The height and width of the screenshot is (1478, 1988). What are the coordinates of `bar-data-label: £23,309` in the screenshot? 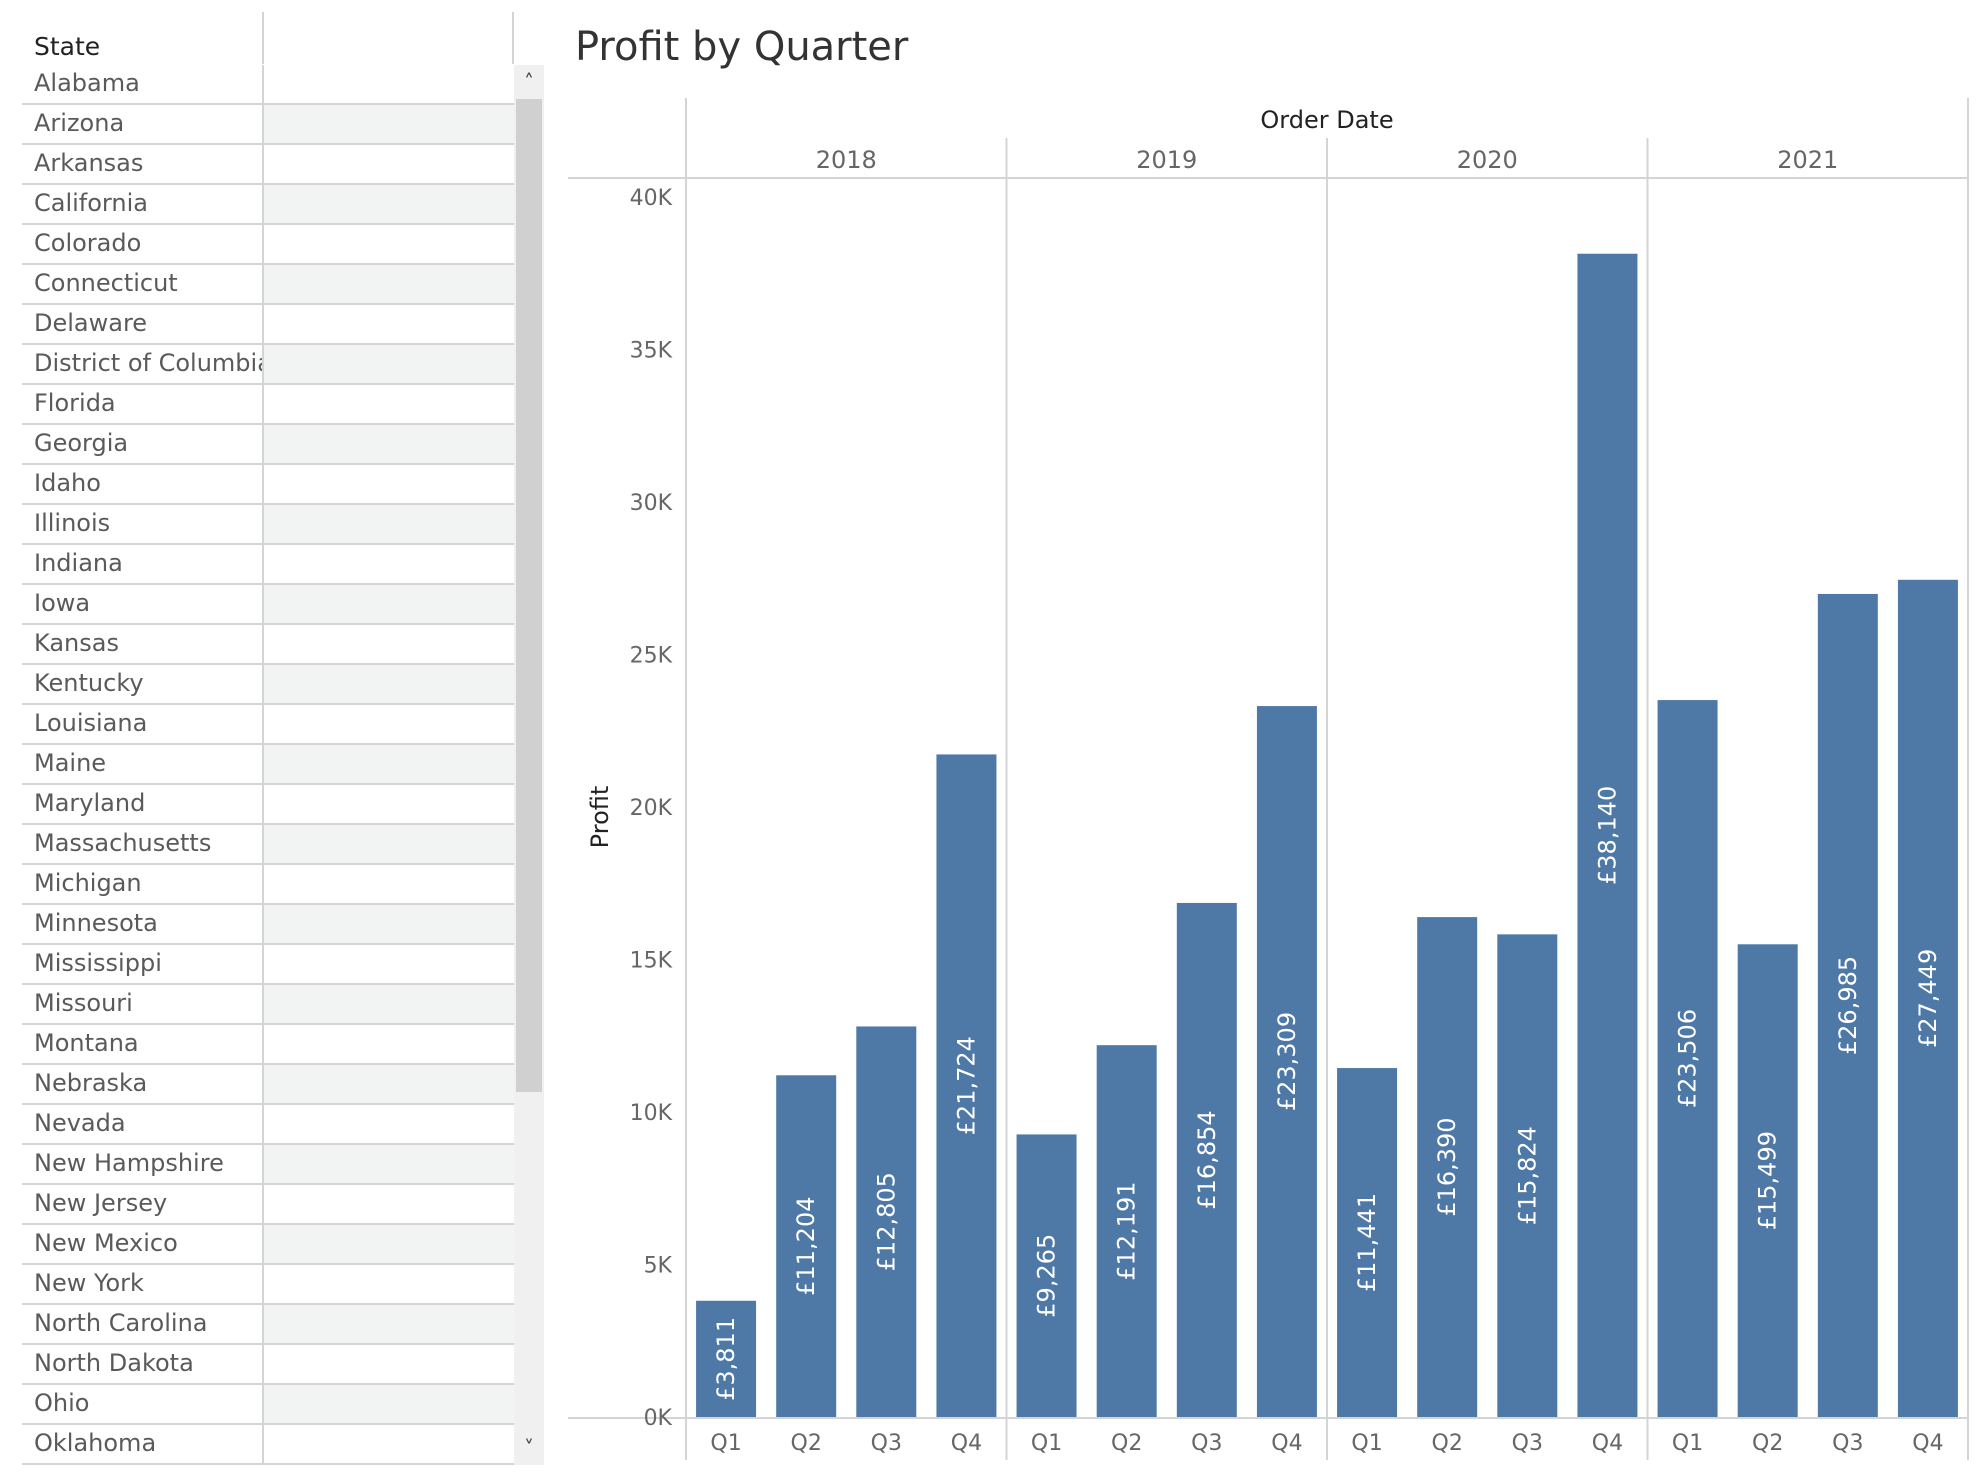 It's located at (1287, 1061).